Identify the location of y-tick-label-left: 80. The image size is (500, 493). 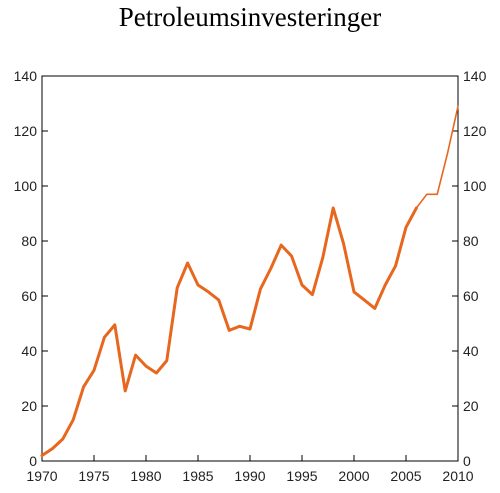
(29, 241).